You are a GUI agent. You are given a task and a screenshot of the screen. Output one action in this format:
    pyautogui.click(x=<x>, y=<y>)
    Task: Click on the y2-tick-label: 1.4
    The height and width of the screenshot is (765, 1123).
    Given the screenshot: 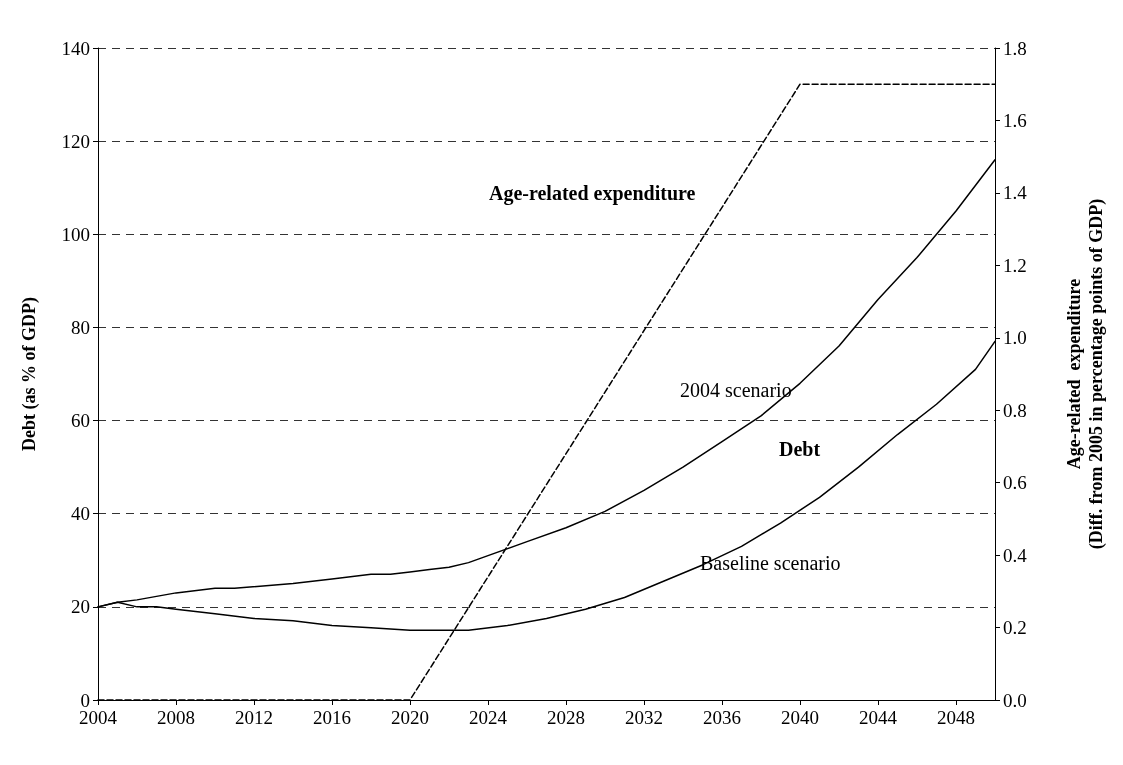 What is the action you would take?
    pyautogui.click(x=1015, y=193)
    